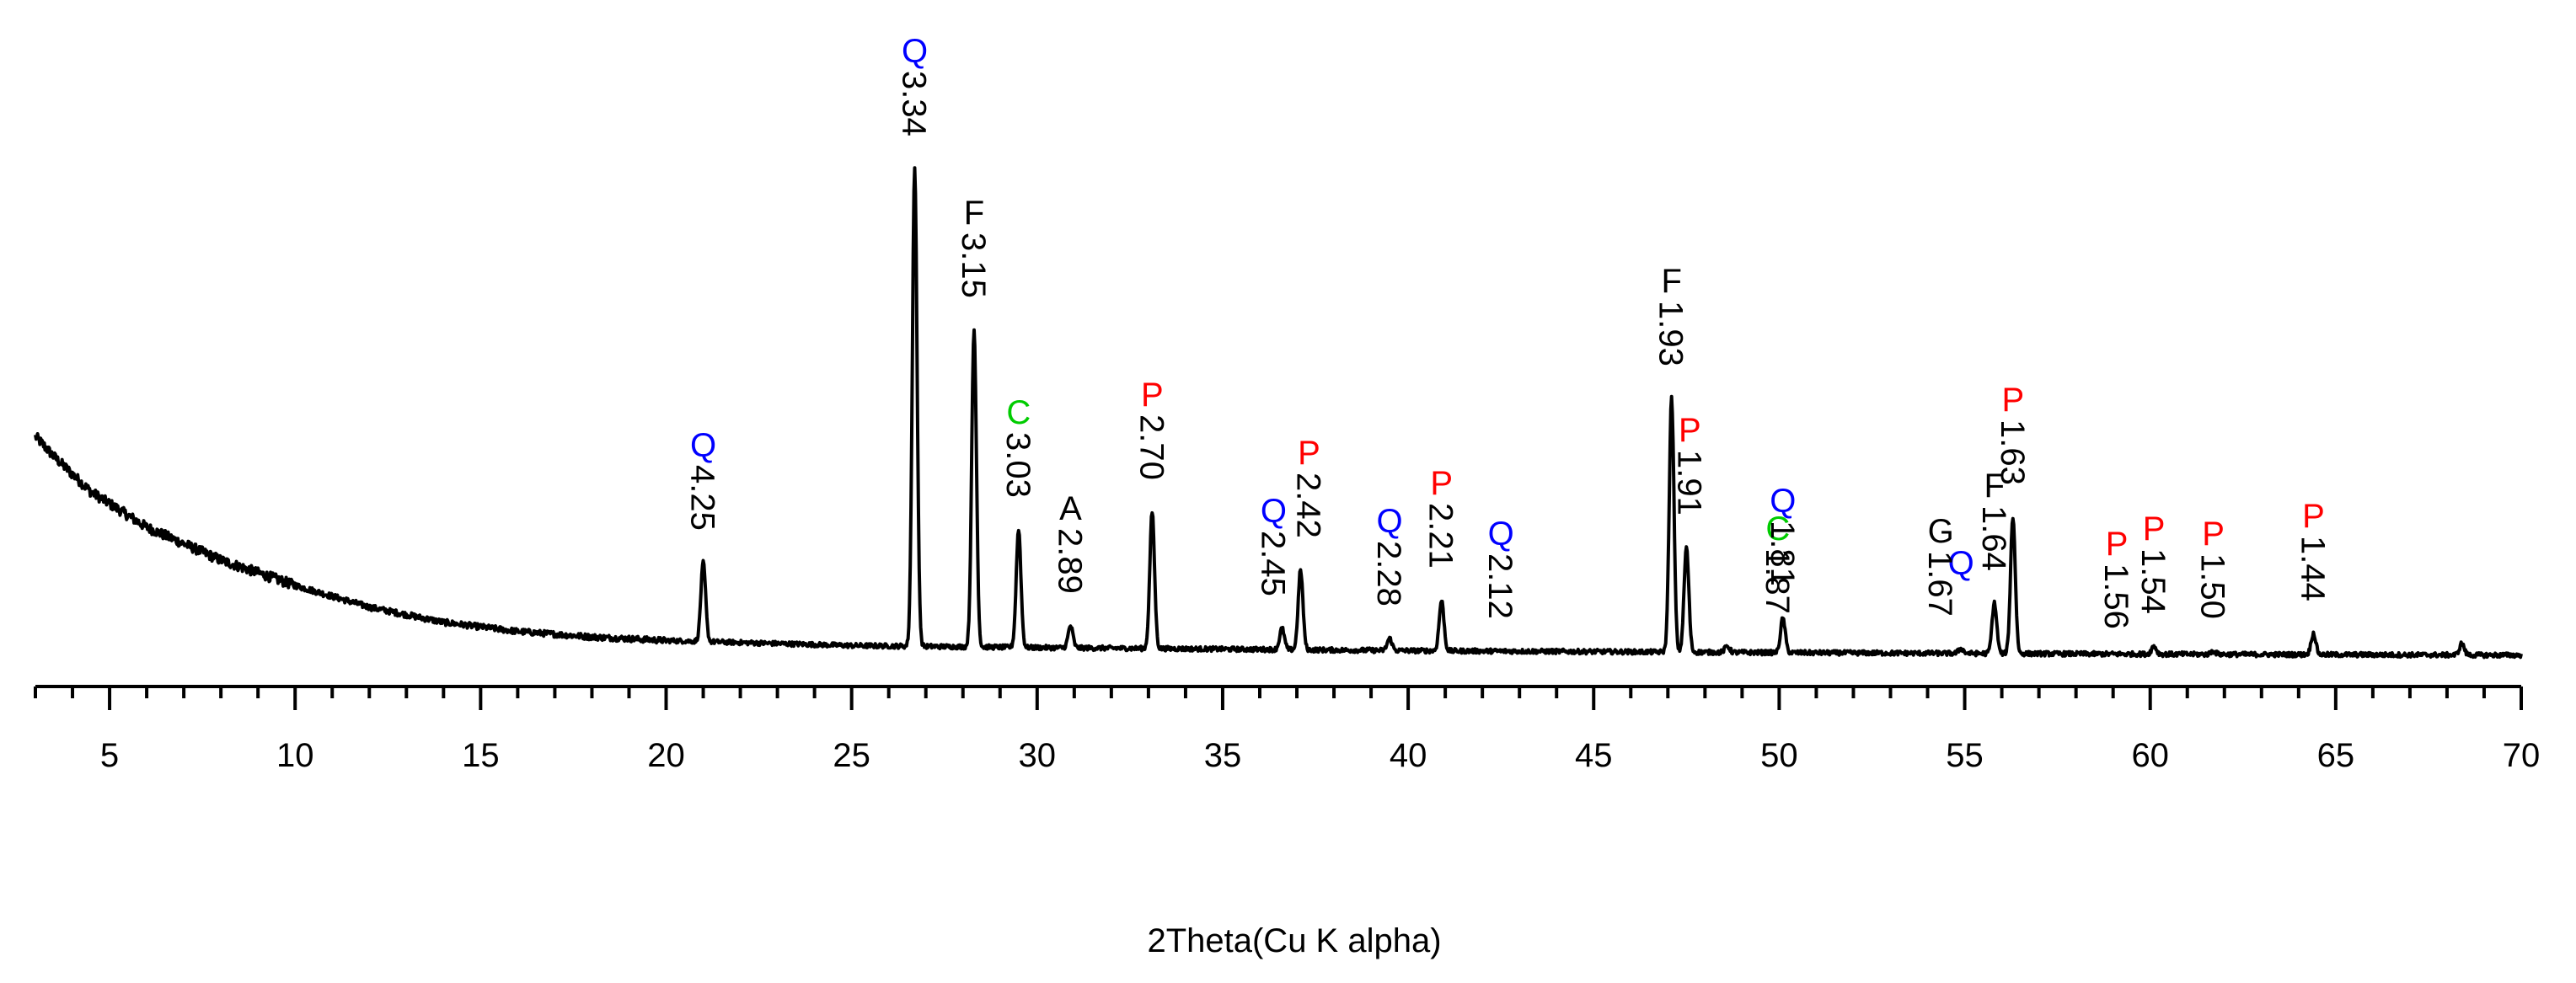 The image size is (2576, 983). I want to click on peak-annotation: 1.64F, so click(1994, 519).